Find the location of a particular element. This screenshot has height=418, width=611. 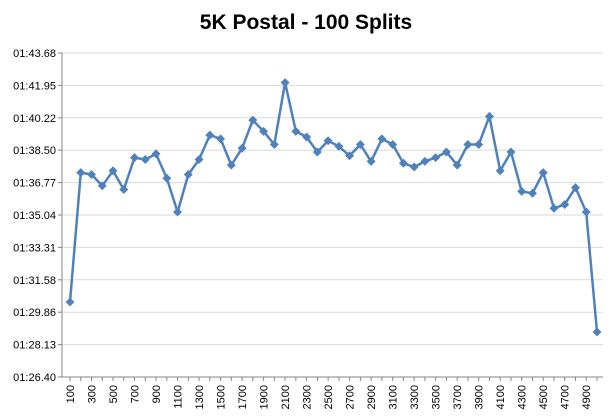

x-tick-label: 2500 is located at coordinates (329, 397).